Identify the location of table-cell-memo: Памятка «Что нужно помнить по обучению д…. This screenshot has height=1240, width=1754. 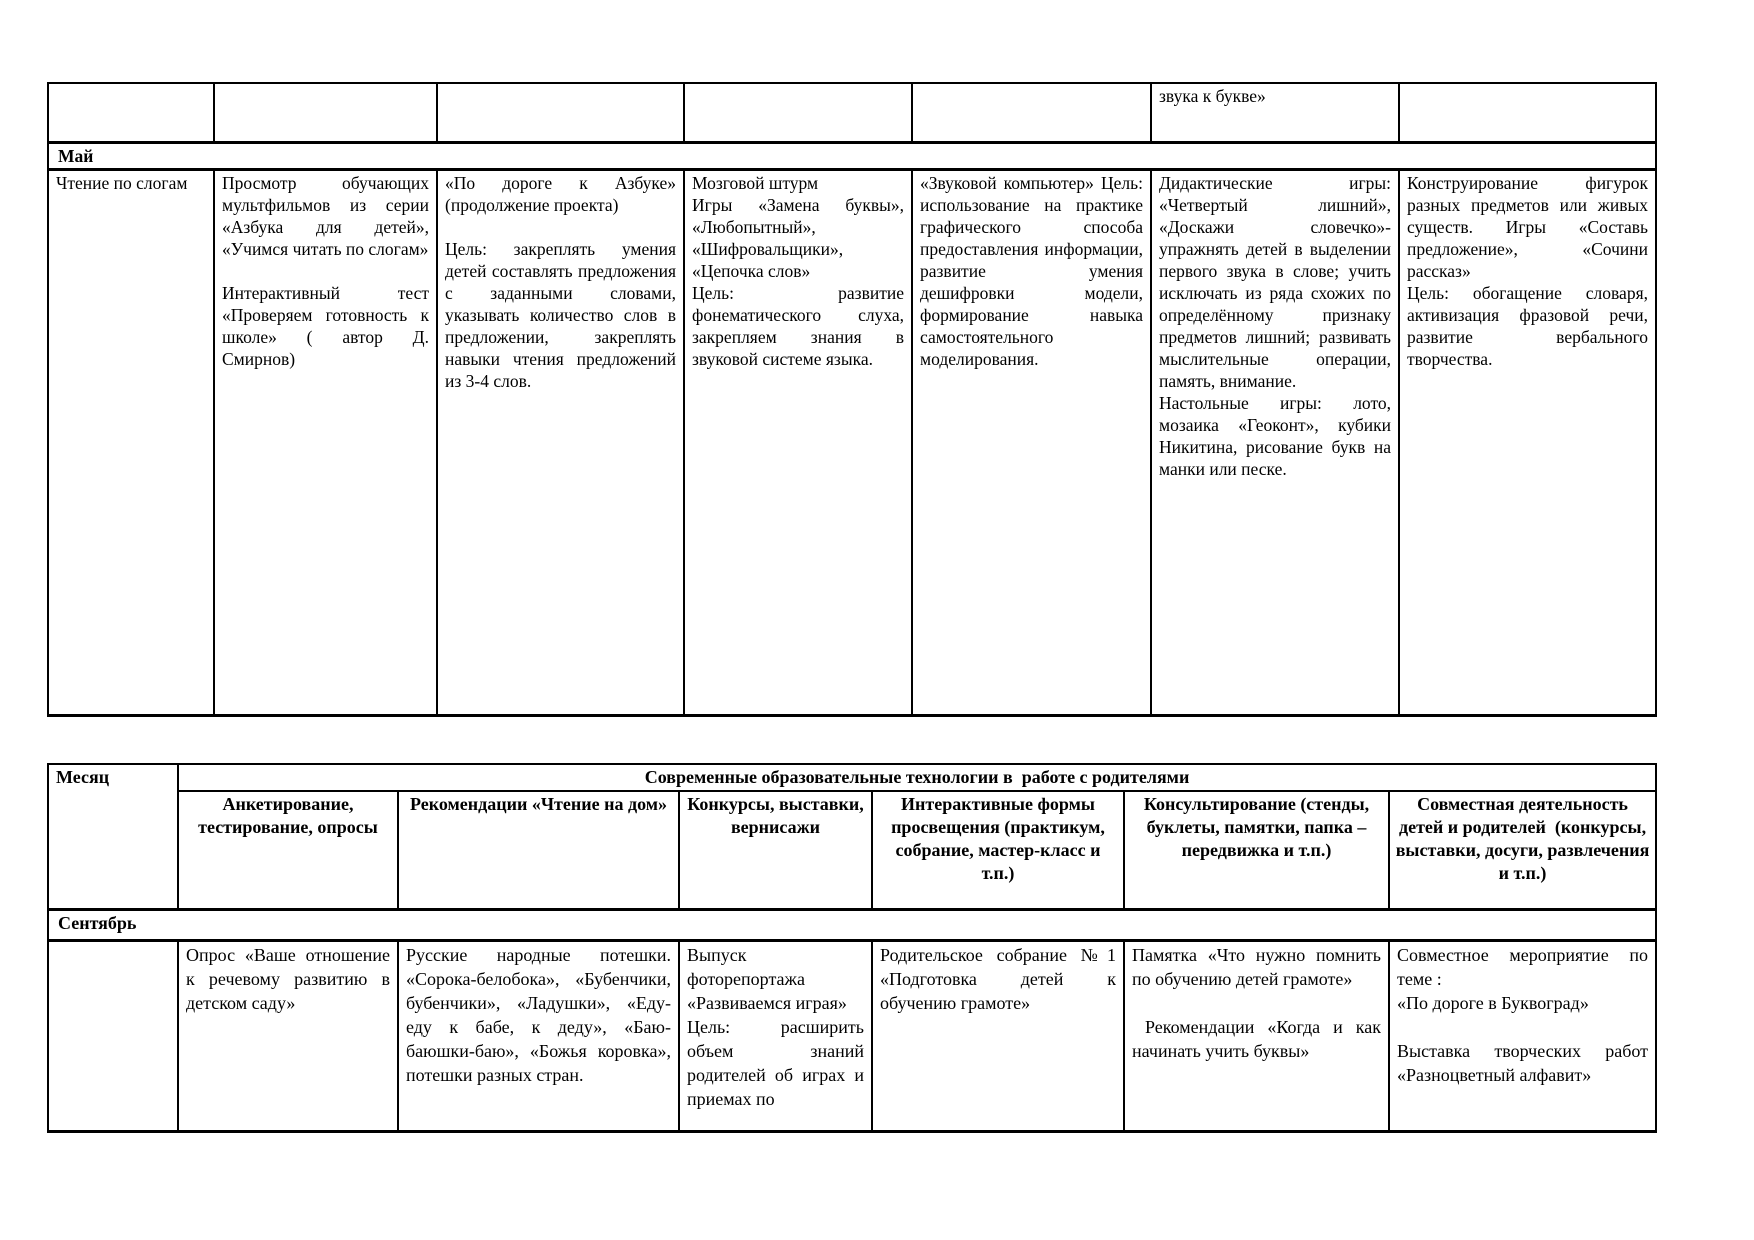
(1256, 1036).